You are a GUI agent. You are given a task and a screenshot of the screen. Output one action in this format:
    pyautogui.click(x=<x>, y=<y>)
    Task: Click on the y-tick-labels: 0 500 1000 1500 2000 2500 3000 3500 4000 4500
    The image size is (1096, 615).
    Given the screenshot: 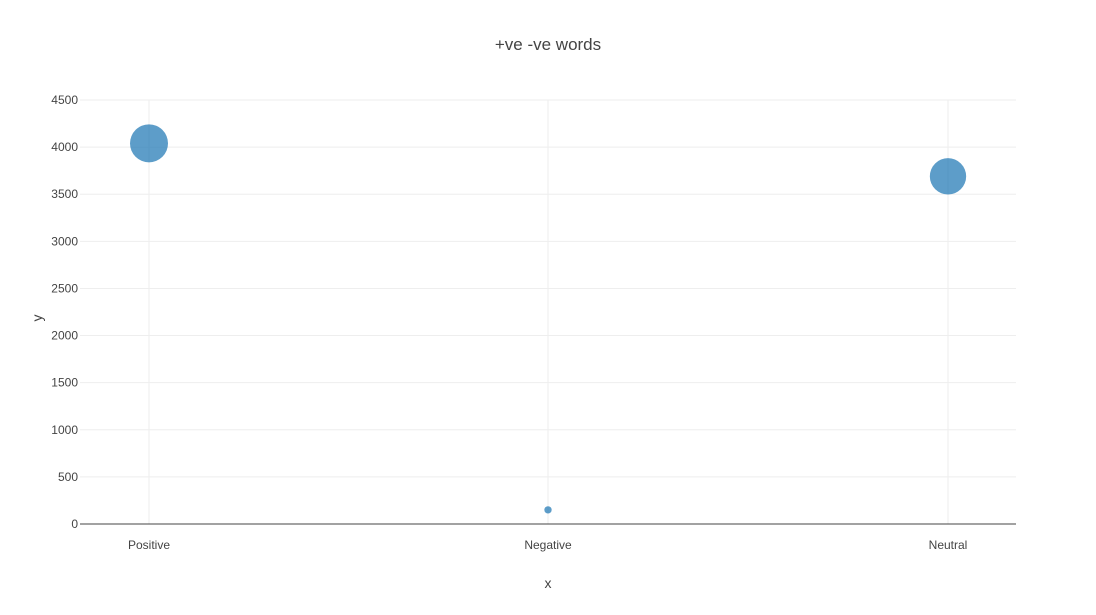 What is the action you would take?
    pyautogui.click(x=64, y=312)
    